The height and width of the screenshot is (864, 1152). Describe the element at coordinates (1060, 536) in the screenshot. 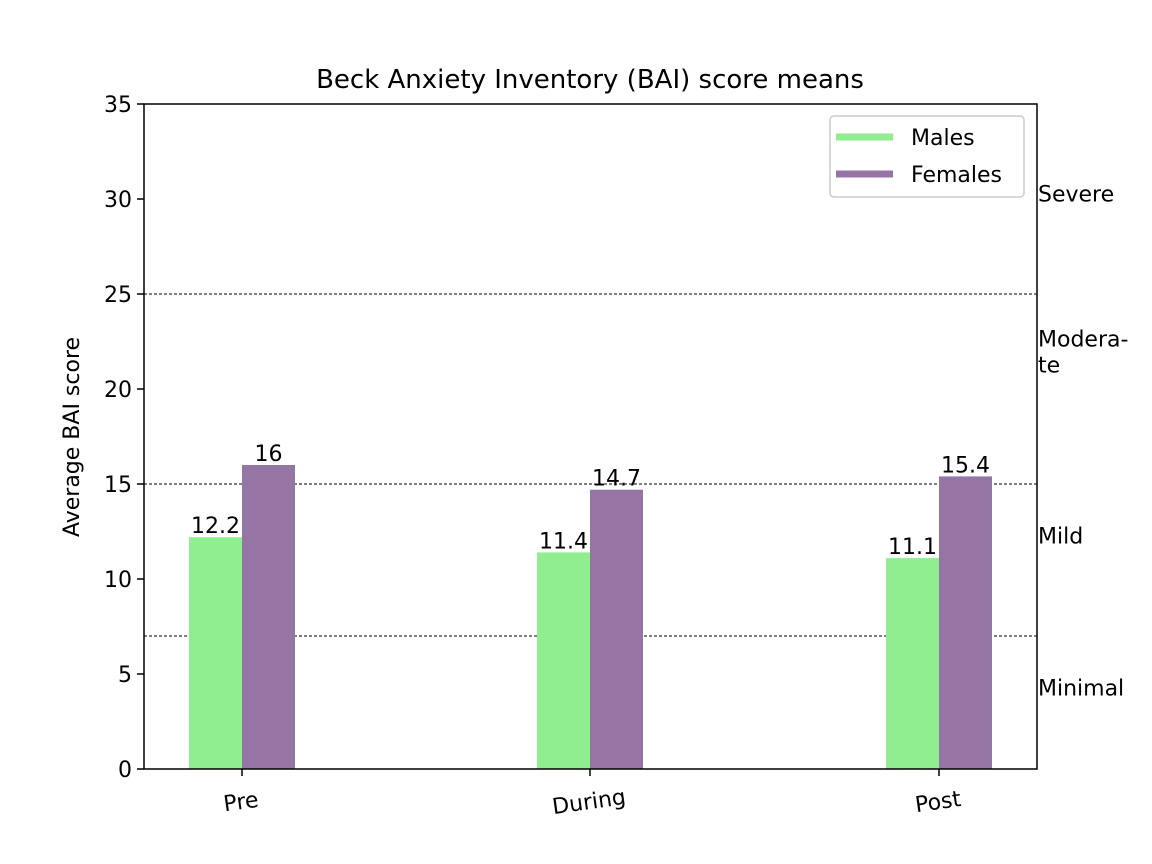

I see `severity-label: Mild` at that location.